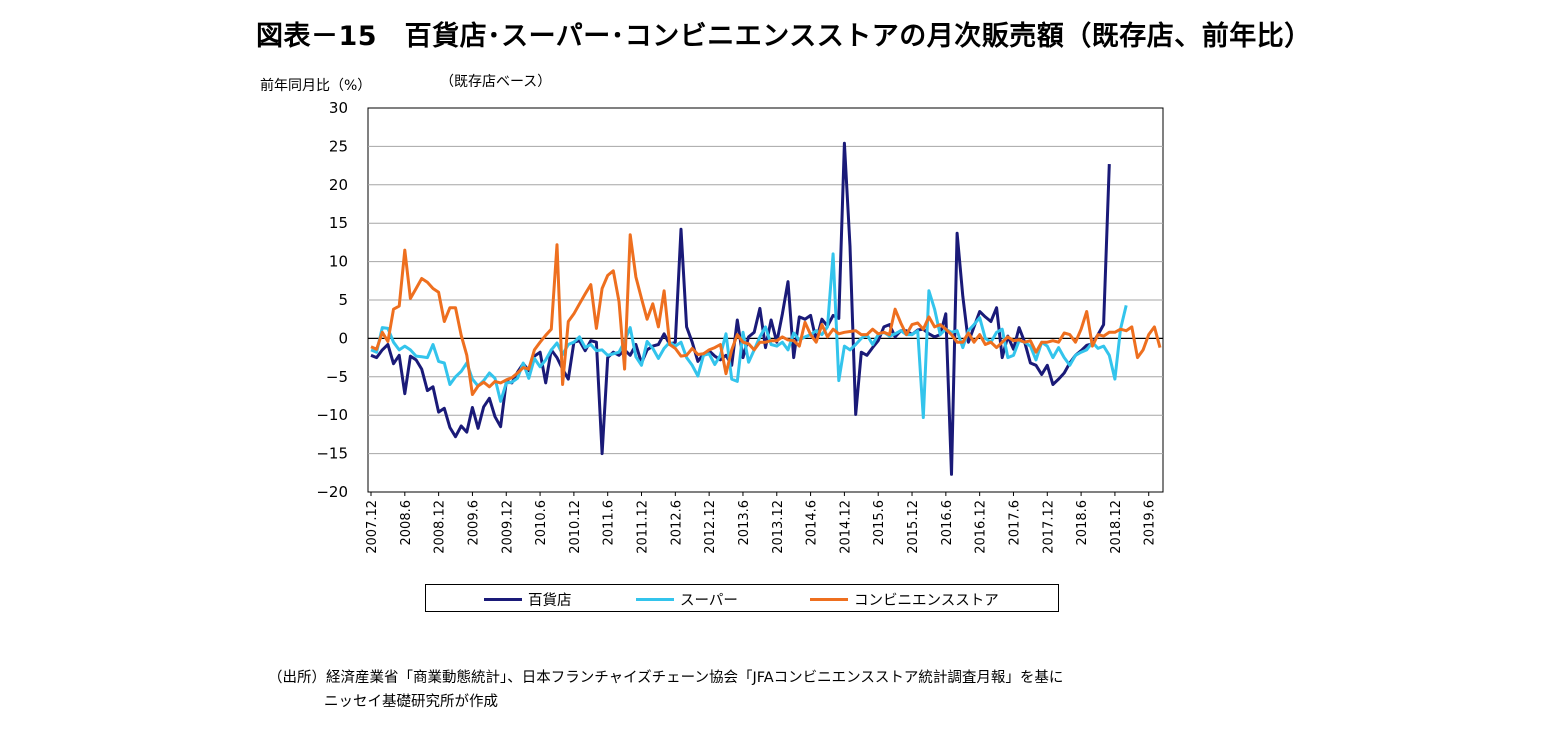 Image resolution: width=1566 pixels, height=740 pixels. I want to click on x-tick-label: 2016.12, so click(981, 527).